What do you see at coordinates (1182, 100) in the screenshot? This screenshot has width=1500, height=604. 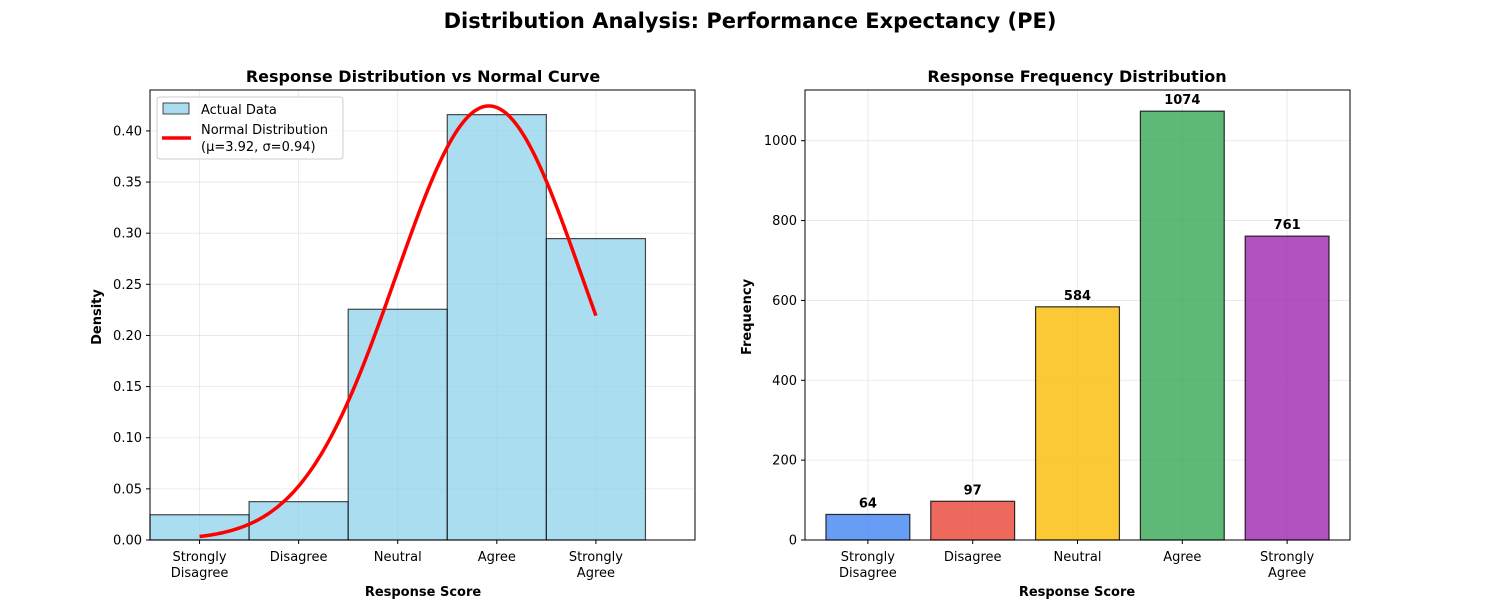 I see `bar-value-label: 1074` at bounding box center [1182, 100].